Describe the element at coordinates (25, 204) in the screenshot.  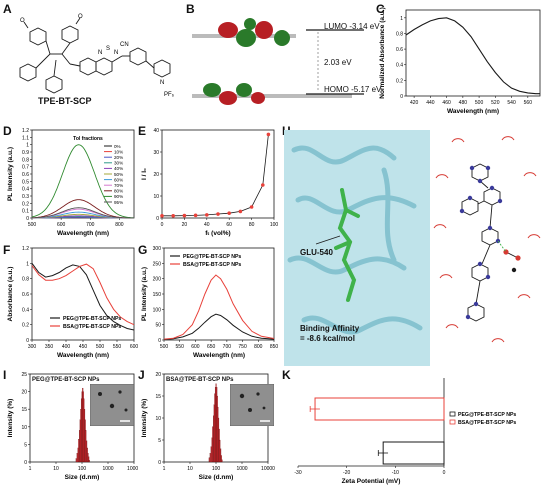
I see `y-tick-label: 0.2` at that location.